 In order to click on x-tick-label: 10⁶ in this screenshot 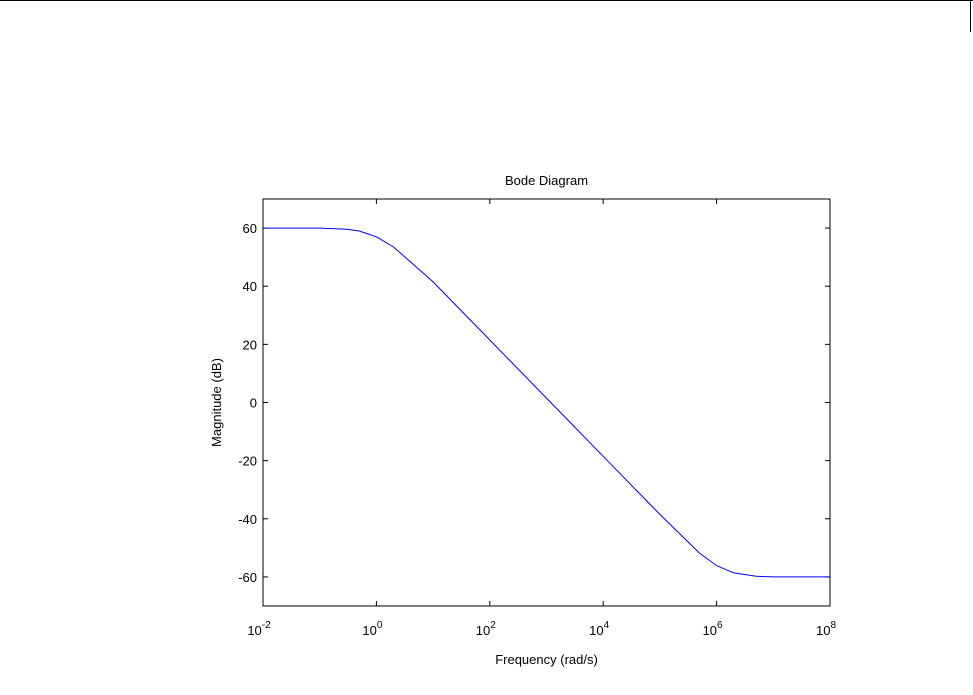, I will do `click(713, 629)`.